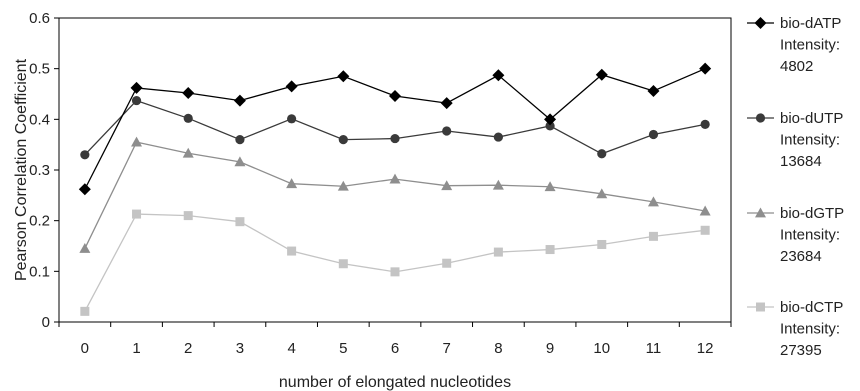 This screenshot has height=391, width=860. I want to click on legend-label: bio-dUTP, so click(811, 118).